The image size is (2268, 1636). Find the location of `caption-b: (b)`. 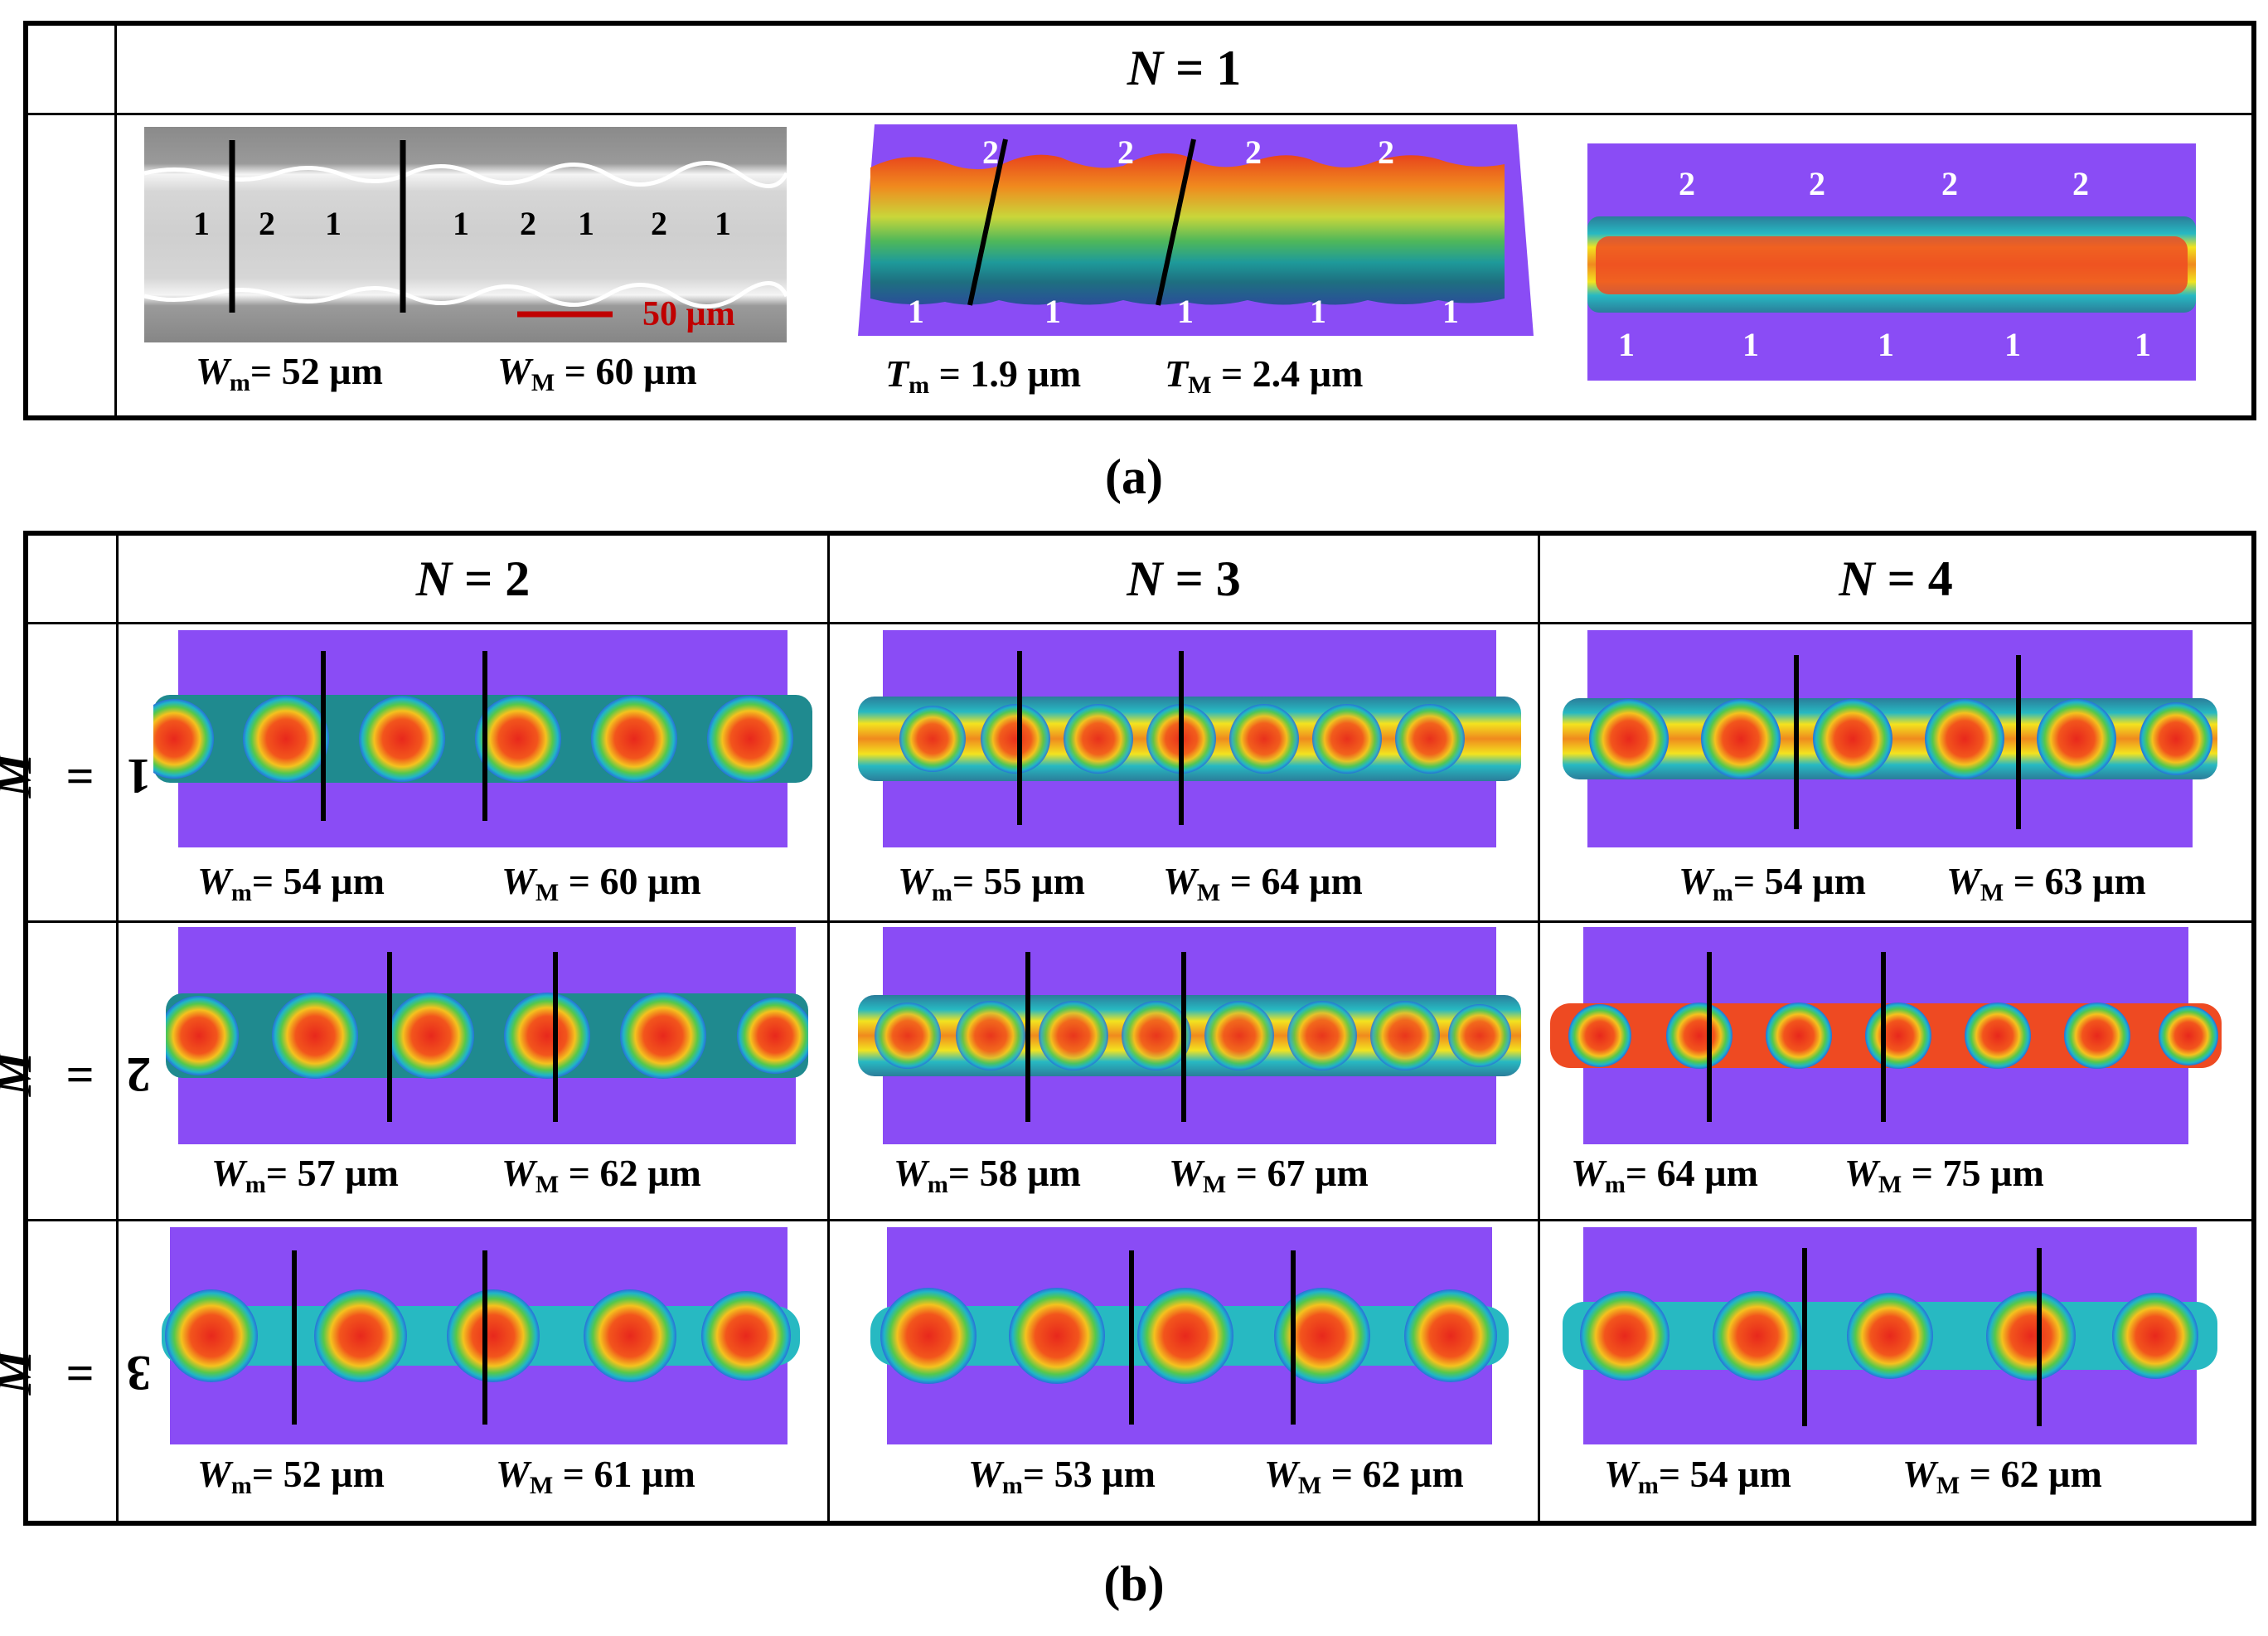

caption-b: (b) is located at coordinates (1134, 1583).